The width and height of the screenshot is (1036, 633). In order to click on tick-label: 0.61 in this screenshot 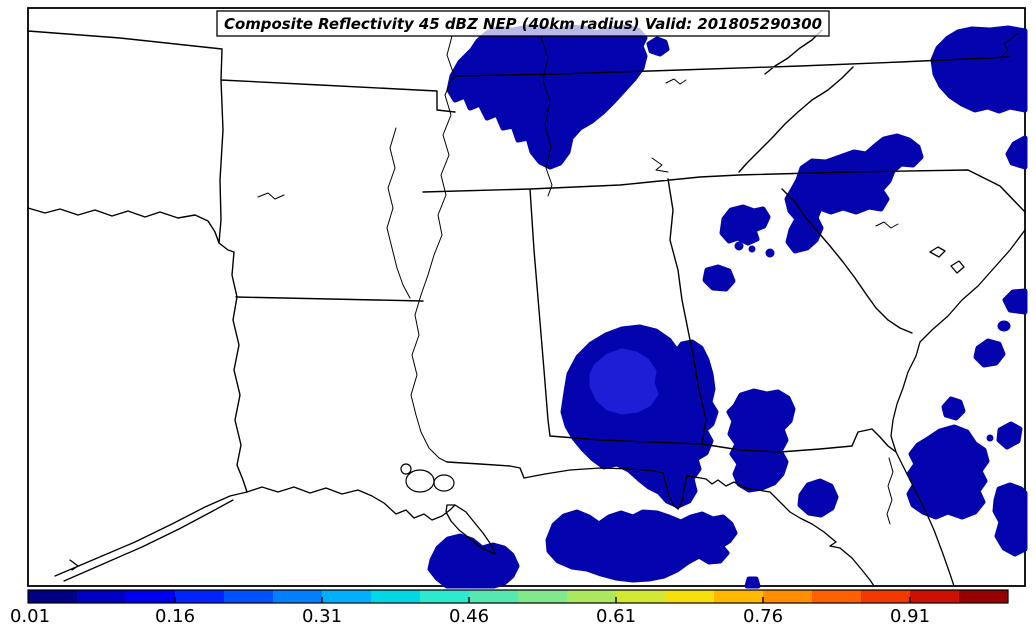, I will do `click(616, 616)`.